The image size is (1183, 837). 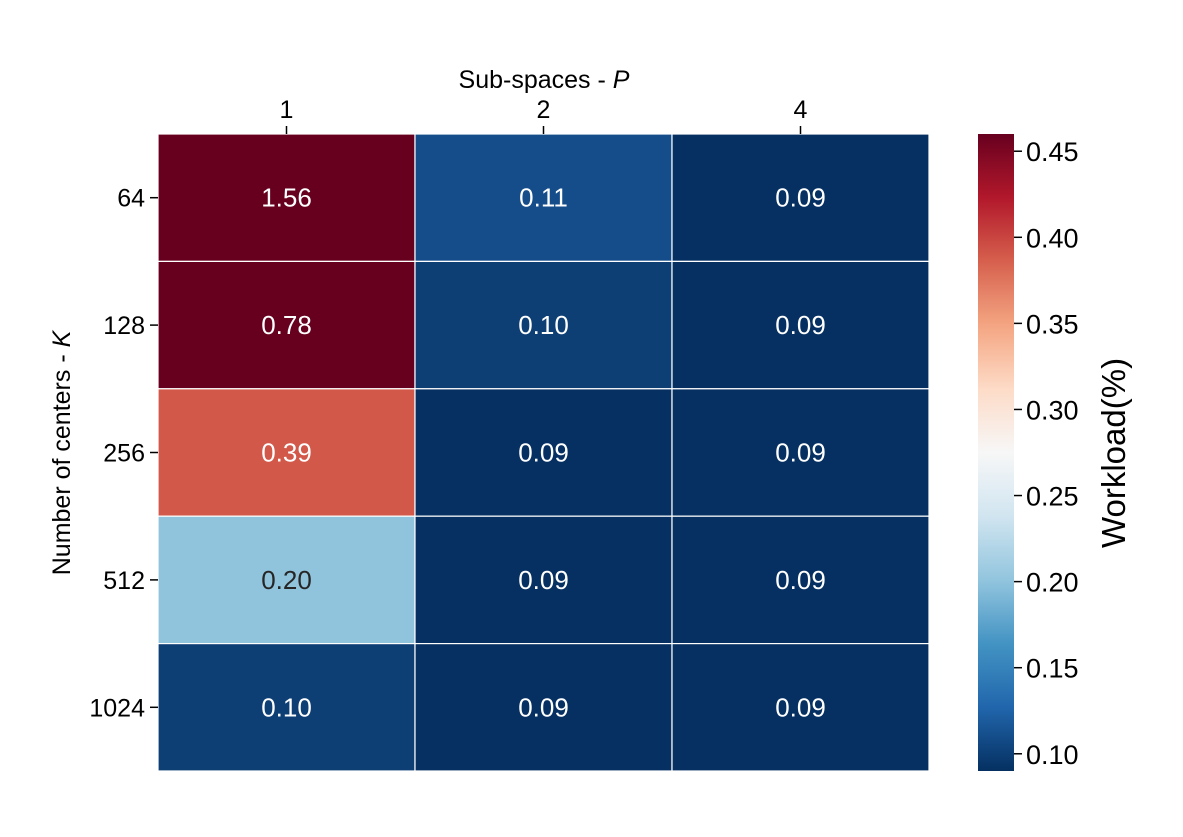 I want to click on colorbar-tick-label: 0.35, so click(x=1052, y=324).